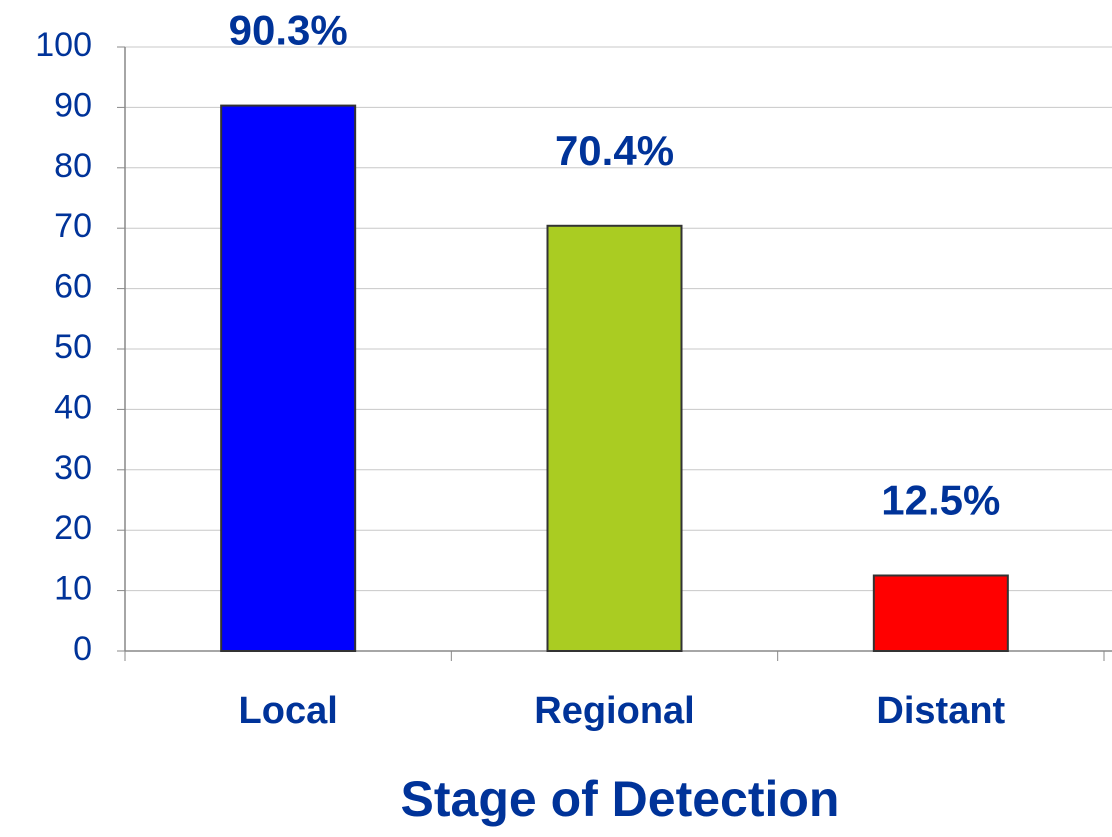 The image size is (1112, 837). What do you see at coordinates (940, 500) in the screenshot?
I see `value-label: 12.5%` at bounding box center [940, 500].